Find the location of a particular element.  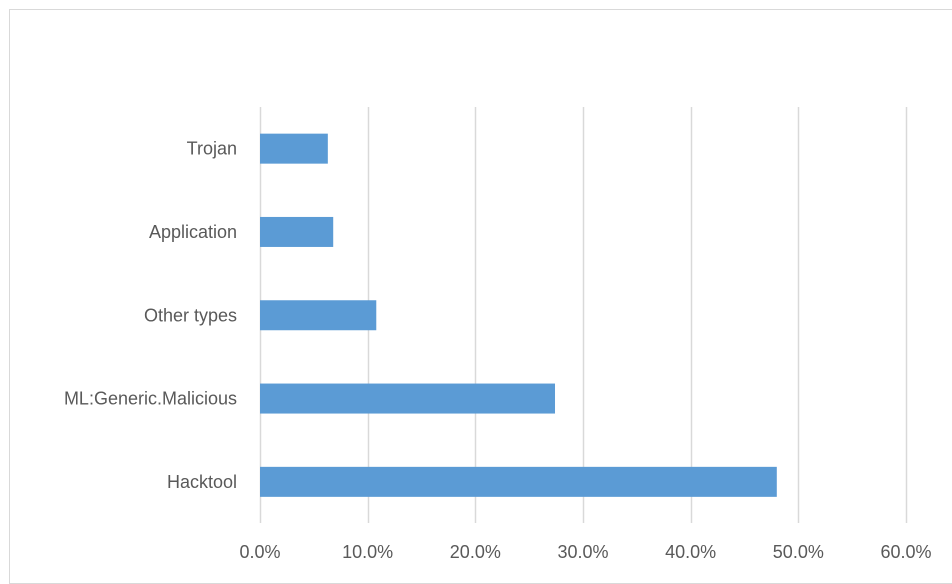

x-tick-label: 30.0% is located at coordinates (582, 552).